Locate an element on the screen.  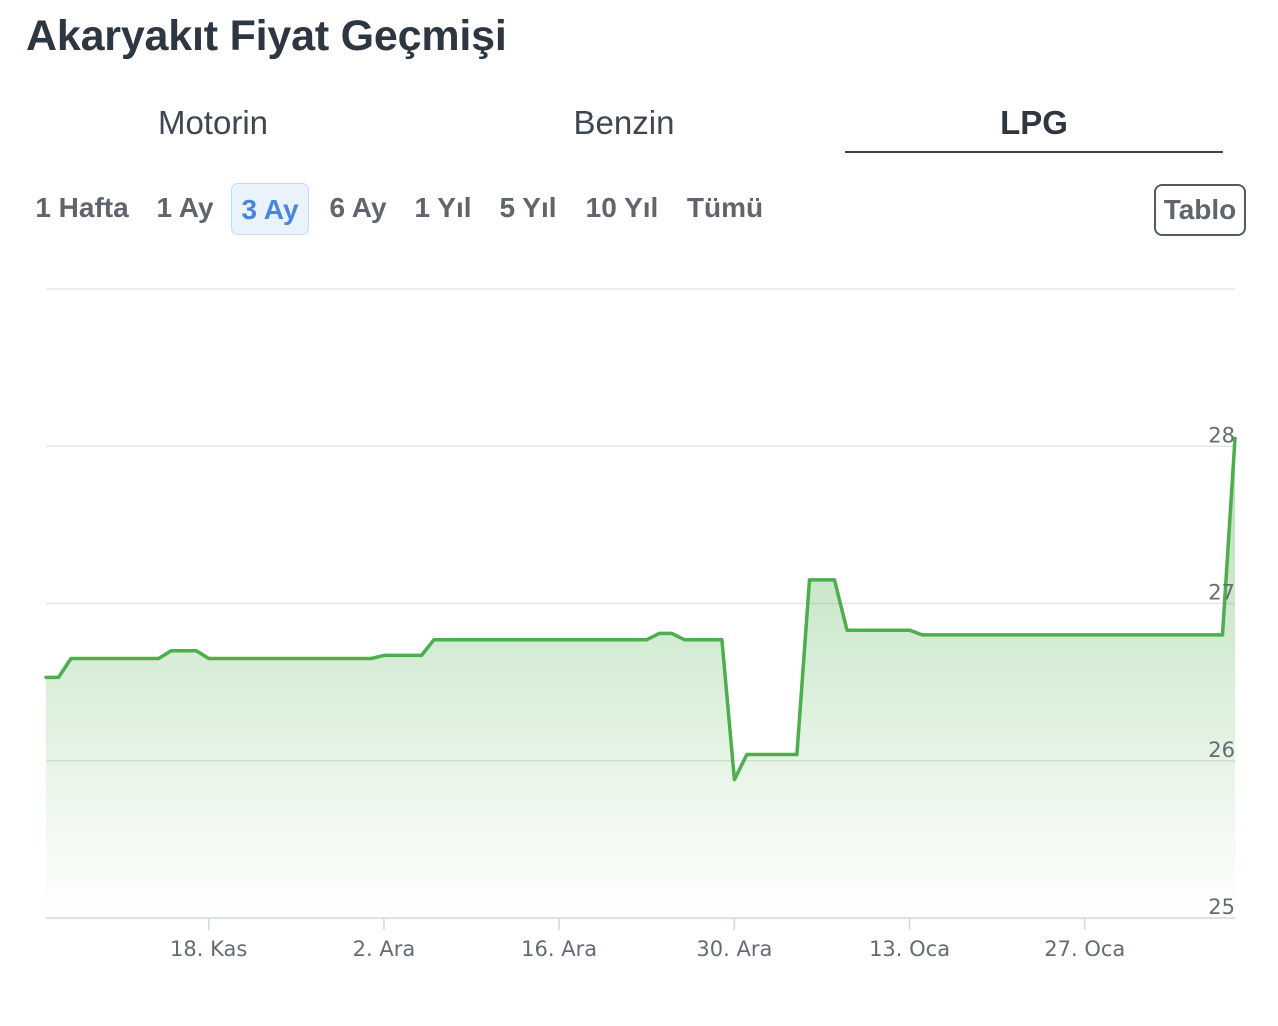
page-title: Akaryakıt Fiyat Geçmişi is located at coordinates (266, 36).